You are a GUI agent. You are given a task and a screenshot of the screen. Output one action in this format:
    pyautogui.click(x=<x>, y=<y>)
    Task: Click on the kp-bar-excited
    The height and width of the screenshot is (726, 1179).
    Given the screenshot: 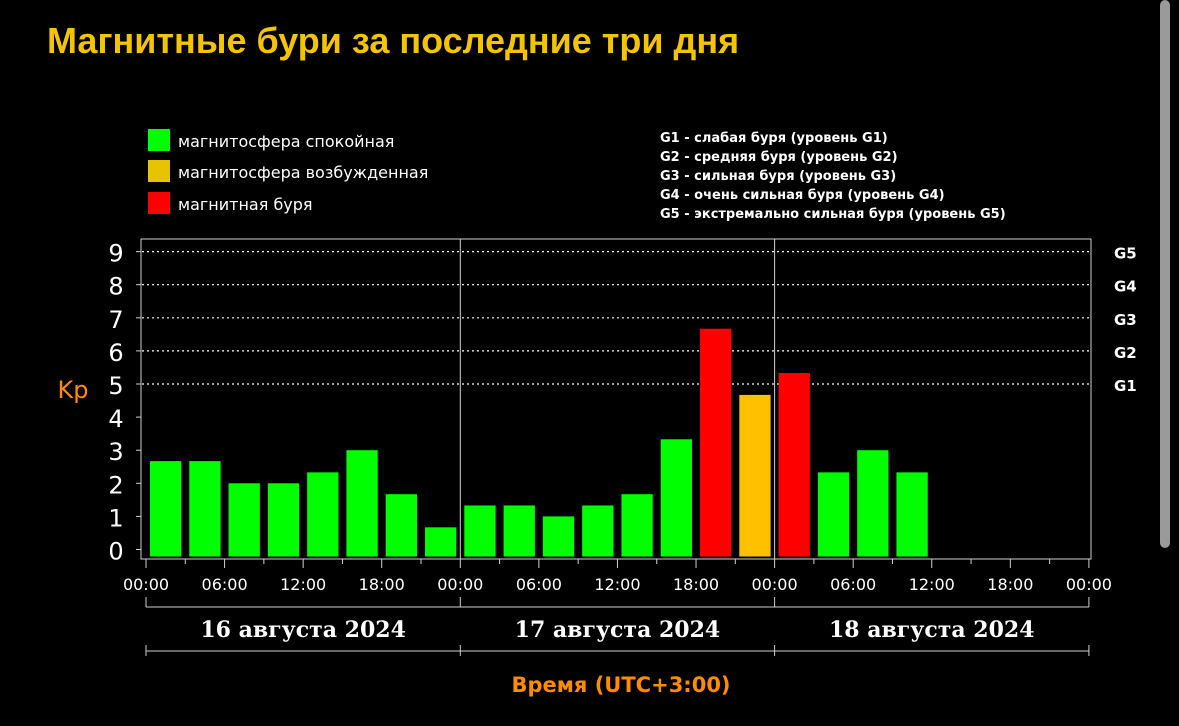 What is the action you would take?
    pyautogui.click(x=755, y=475)
    